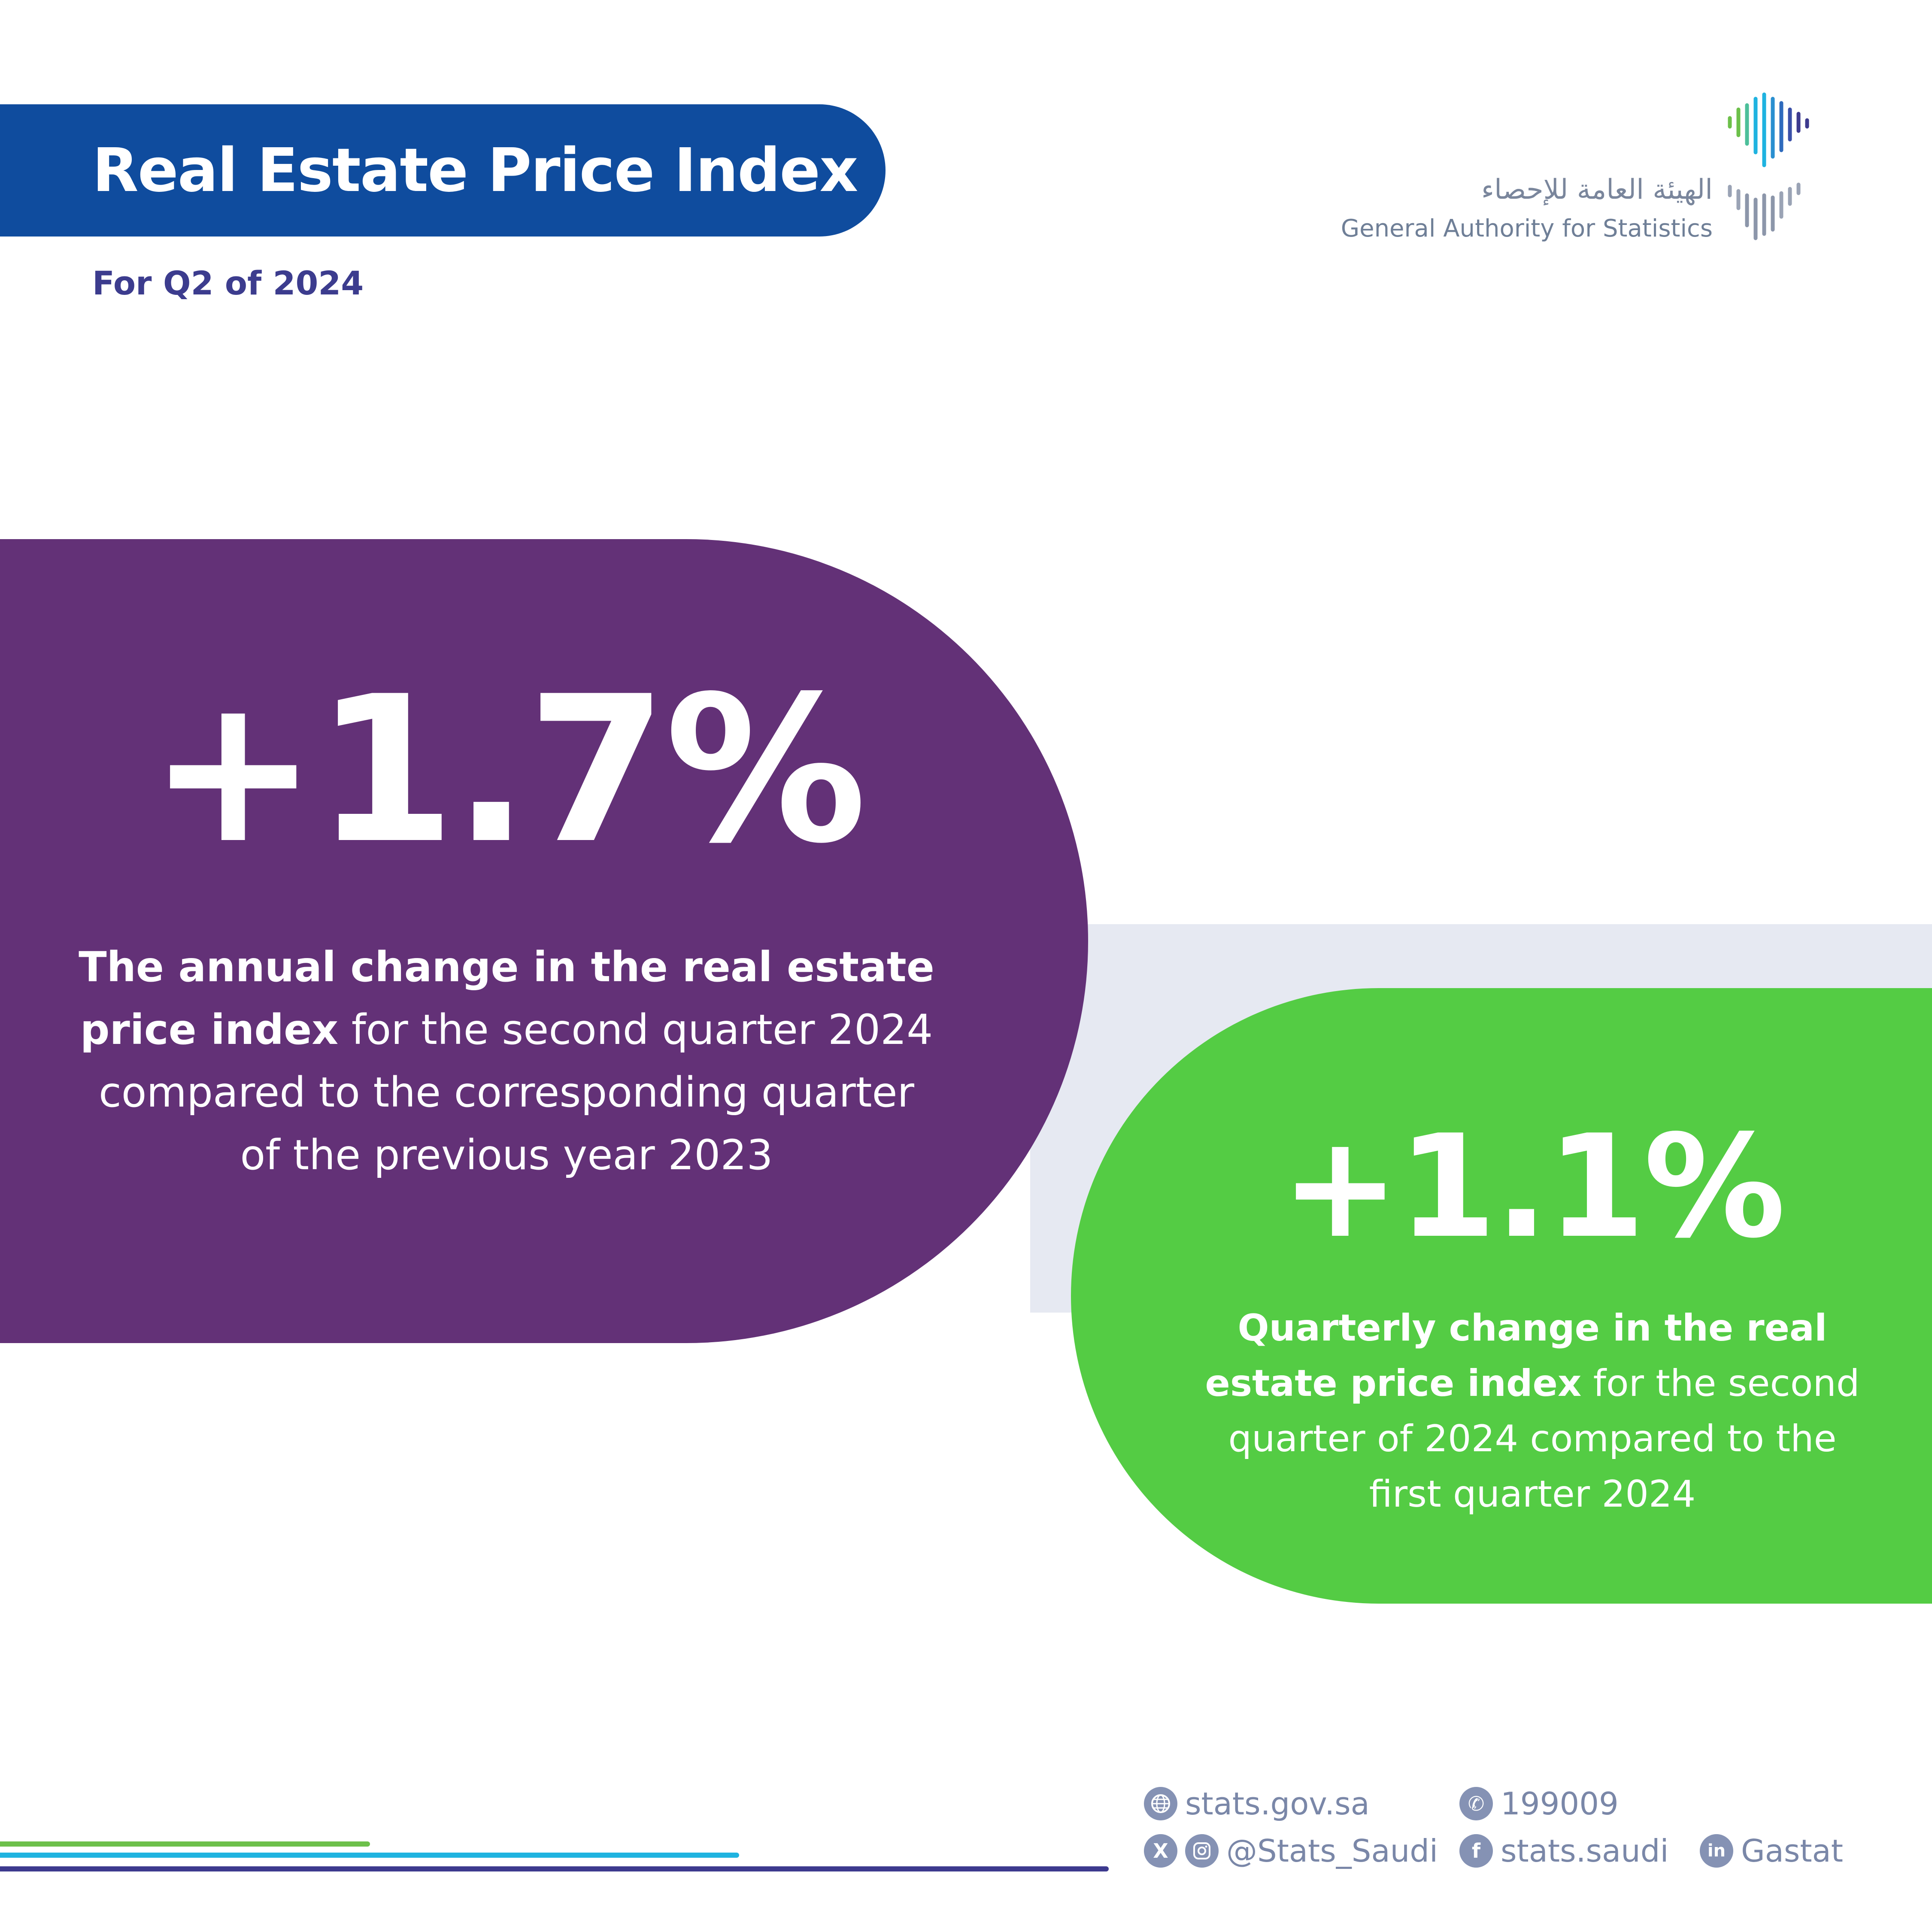 Image resolution: width=1932 pixels, height=1932 pixels. Describe the element at coordinates (554, 1868) in the screenshot. I see `decorative-line-navy` at that location.